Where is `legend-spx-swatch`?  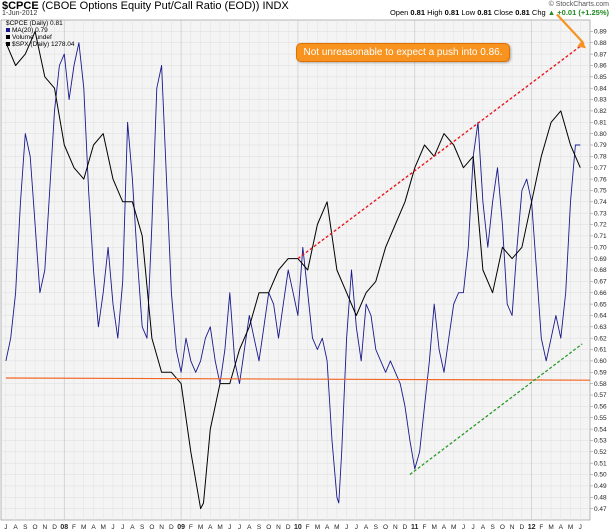
legend-spx-swatch is located at coordinates (8, 44).